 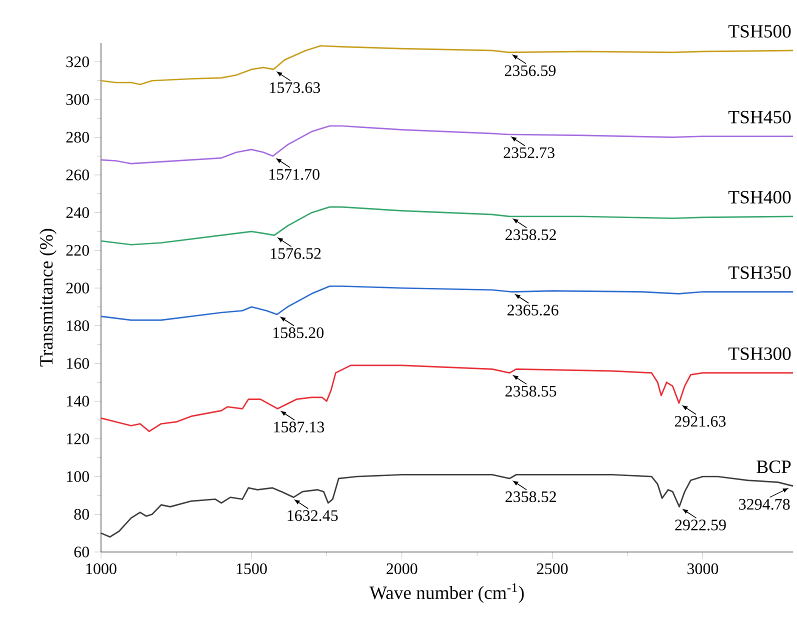 I want to click on y-tick-label: 260, so click(x=78, y=175).